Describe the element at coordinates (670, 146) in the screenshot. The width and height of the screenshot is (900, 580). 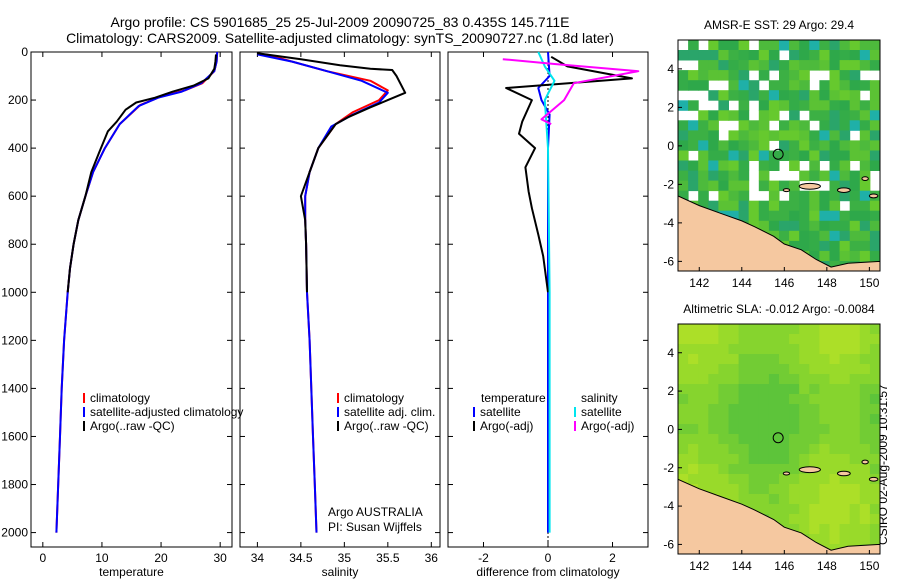
I see `y-tick-label: 0` at that location.